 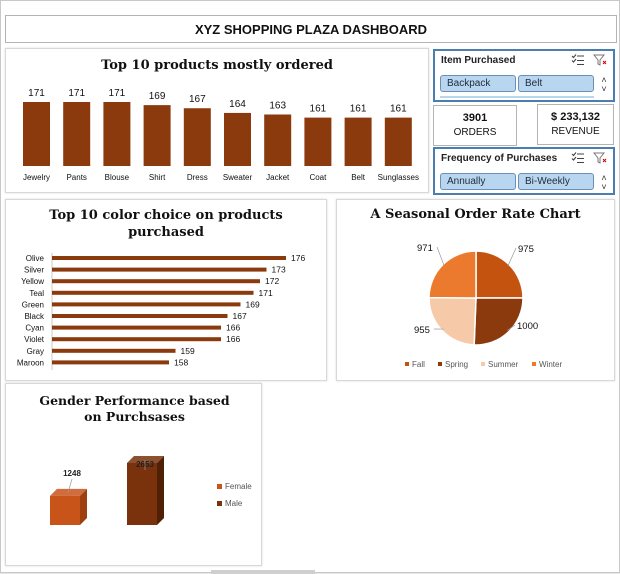 I want to click on product-category-label: Pants, so click(x=76, y=177).